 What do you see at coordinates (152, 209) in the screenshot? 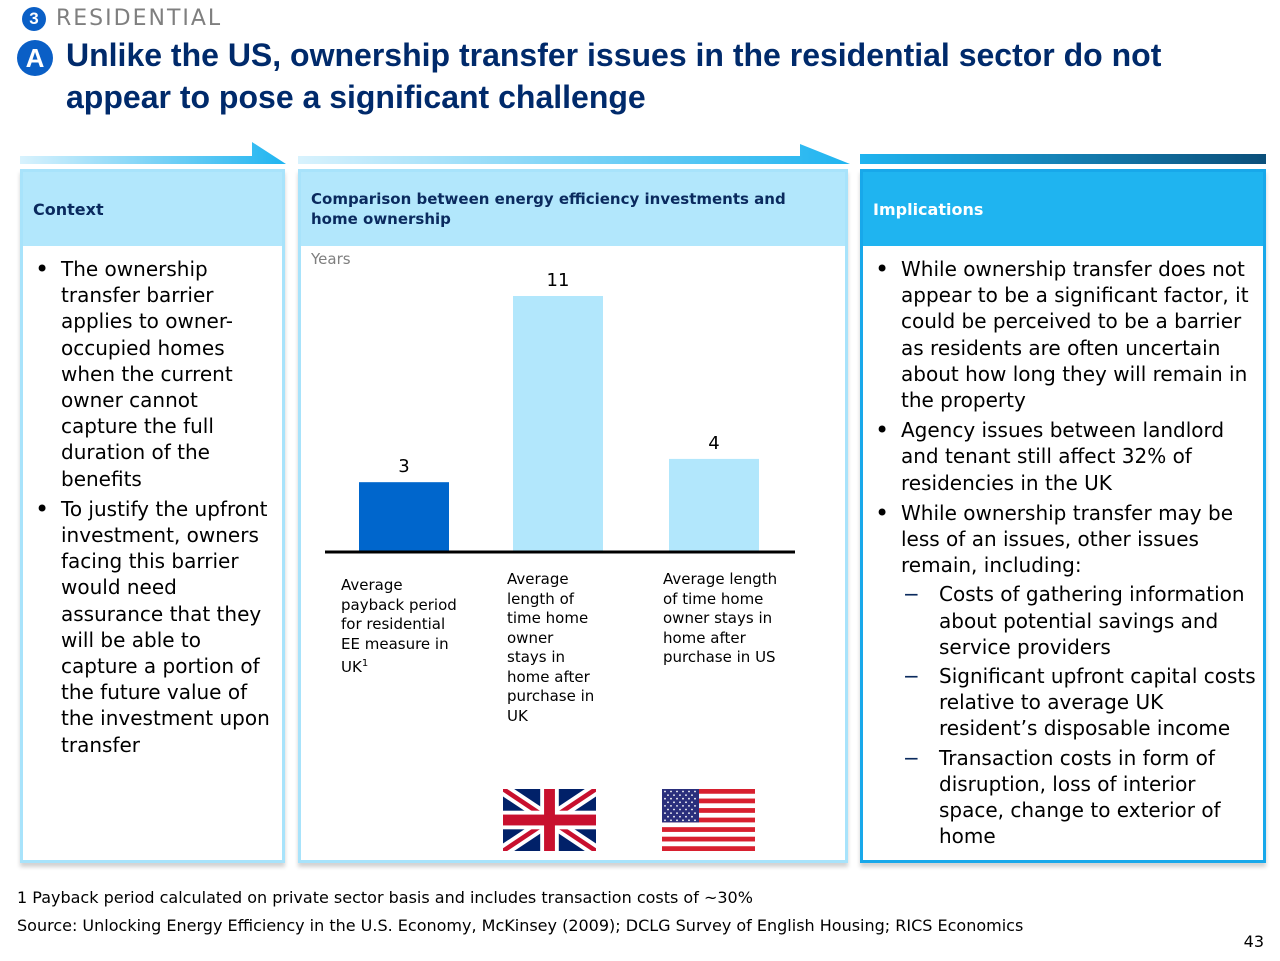
I see `context-heading: Context` at bounding box center [152, 209].